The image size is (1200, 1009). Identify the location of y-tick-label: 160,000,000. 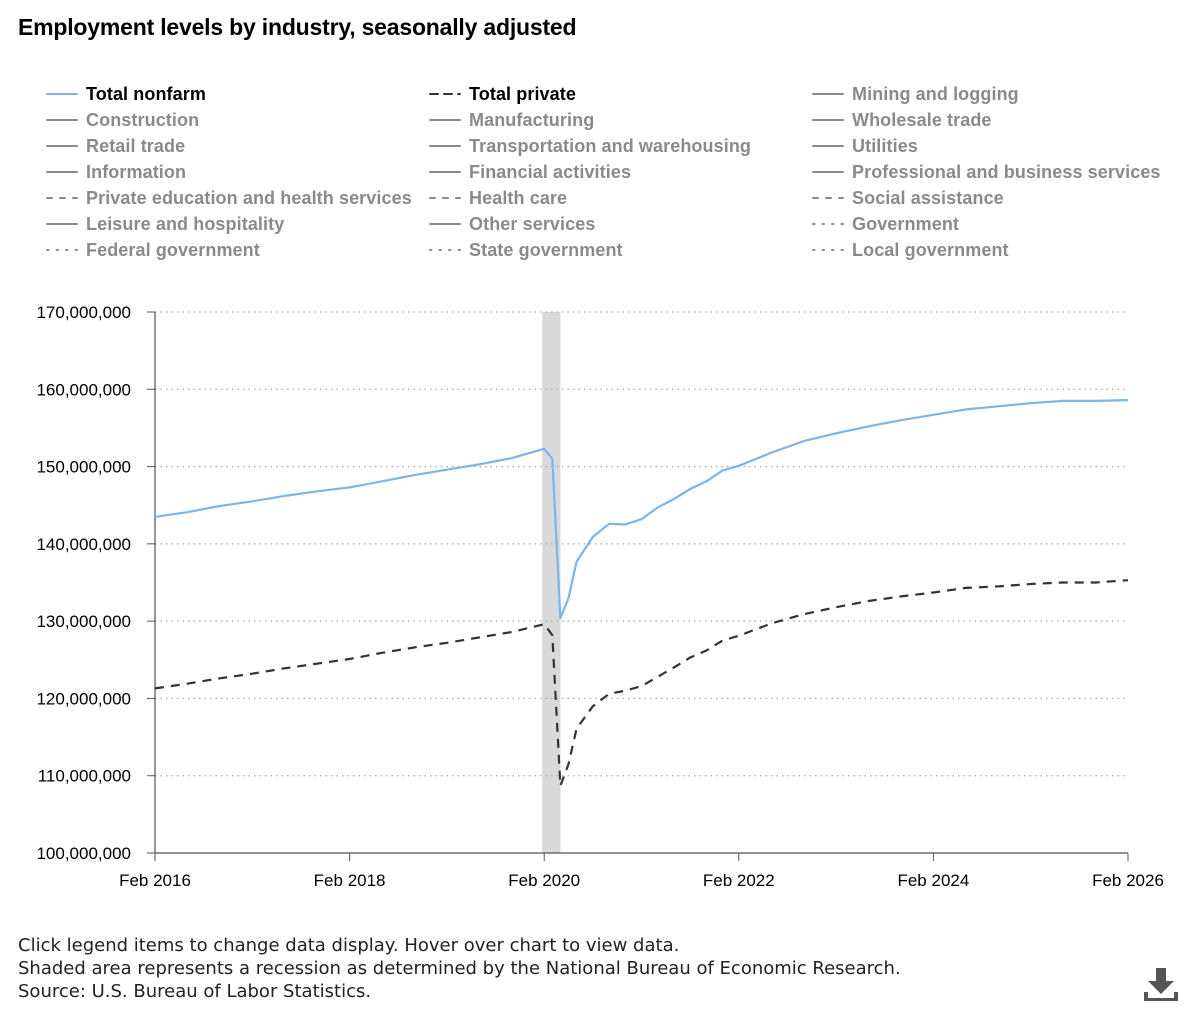
(83, 389).